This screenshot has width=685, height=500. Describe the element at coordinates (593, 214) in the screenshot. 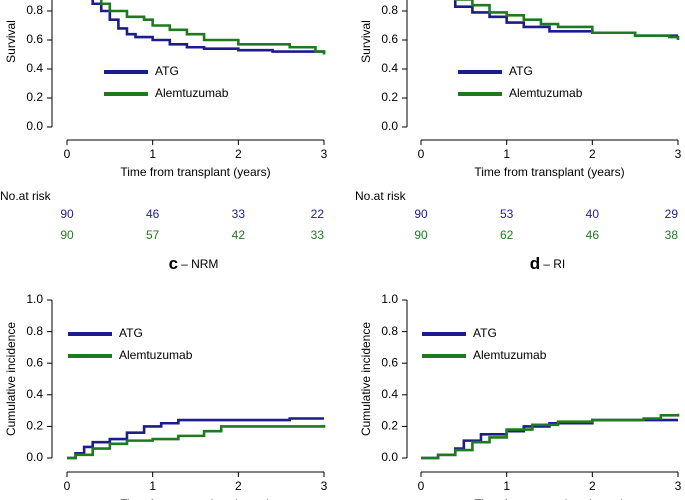

I see `risk-count: 40` at that location.